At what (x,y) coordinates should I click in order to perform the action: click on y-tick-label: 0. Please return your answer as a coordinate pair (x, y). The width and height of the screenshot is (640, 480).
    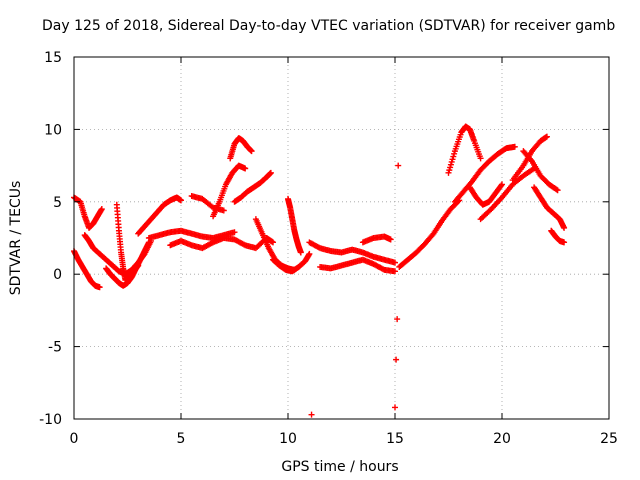
    Looking at the image, I should click on (57, 275).